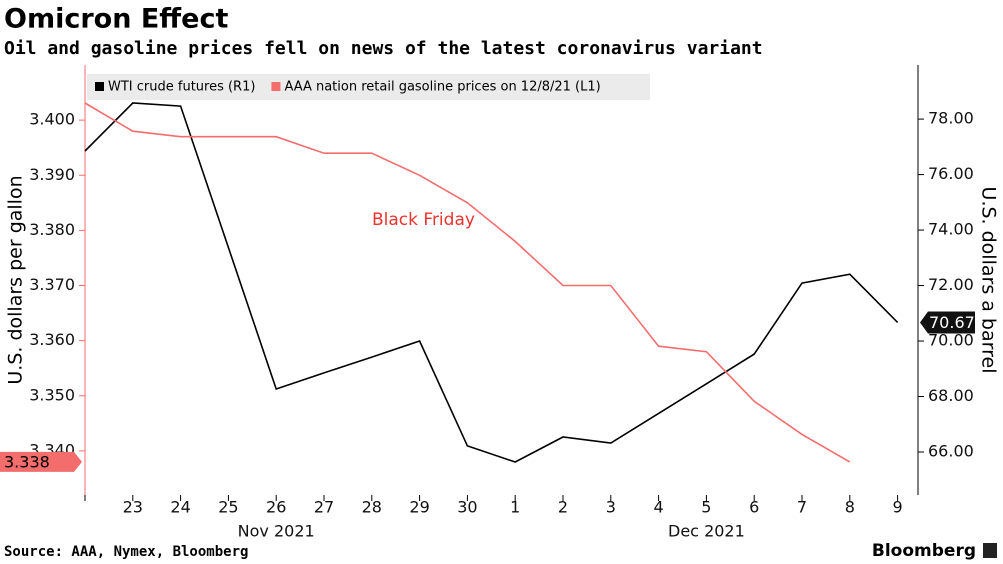 The width and height of the screenshot is (1003, 564). What do you see at coordinates (423, 220) in the screenshot?
I see `annotation: Black Friday` at bounding box center [423, 220].